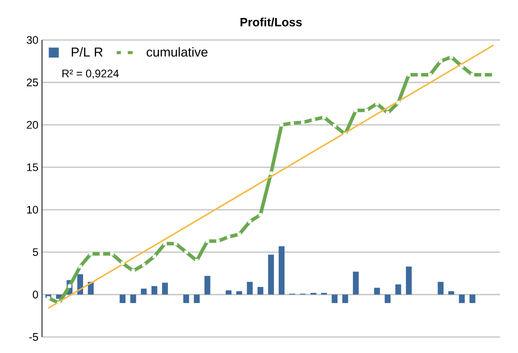  What do you see at coordinates (32, 124) in the screenshot?
I see `y-tick-label: 20` at bounding box center [32, 124].